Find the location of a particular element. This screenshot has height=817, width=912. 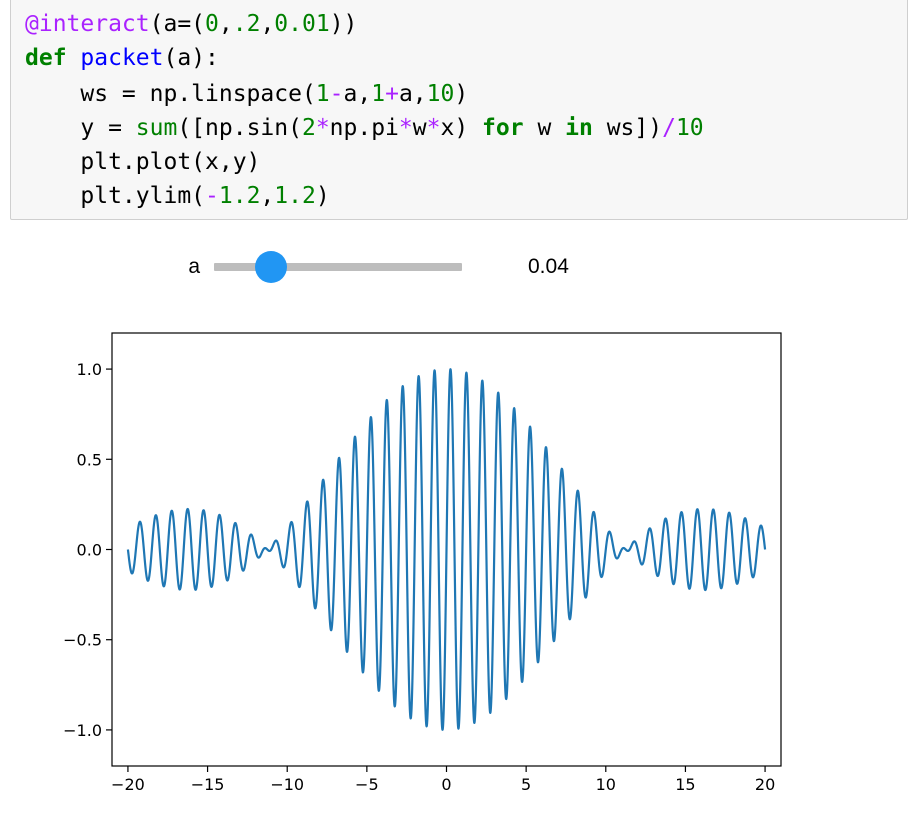

code-token: @interact is located at coordinates (87, 24).